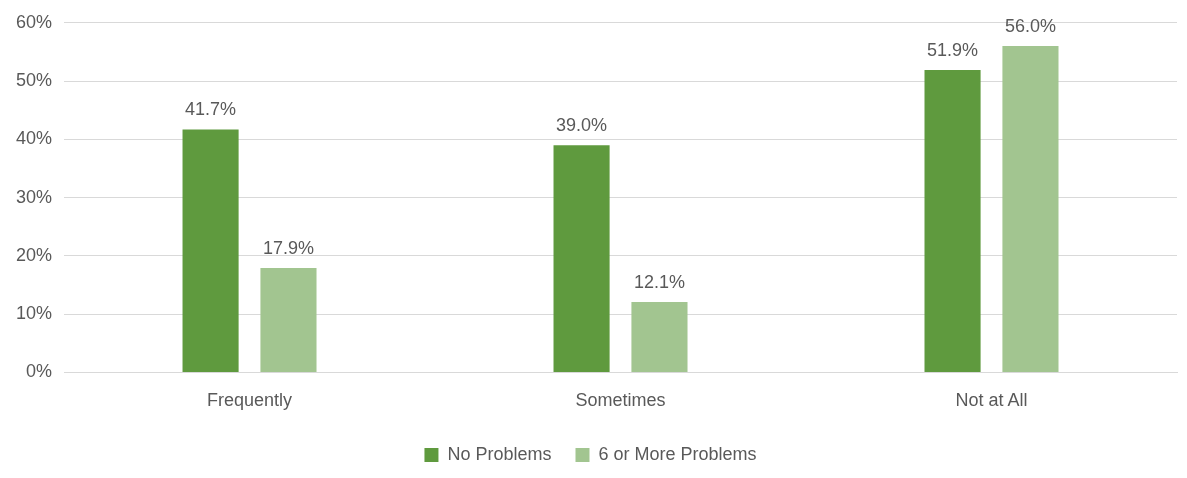 This screenshot has height=478, width=1187. What do you see at coordinates (34, 196) in the screenshot?
I see `y-tick-label: 30%` at bounding box center [34, 196].